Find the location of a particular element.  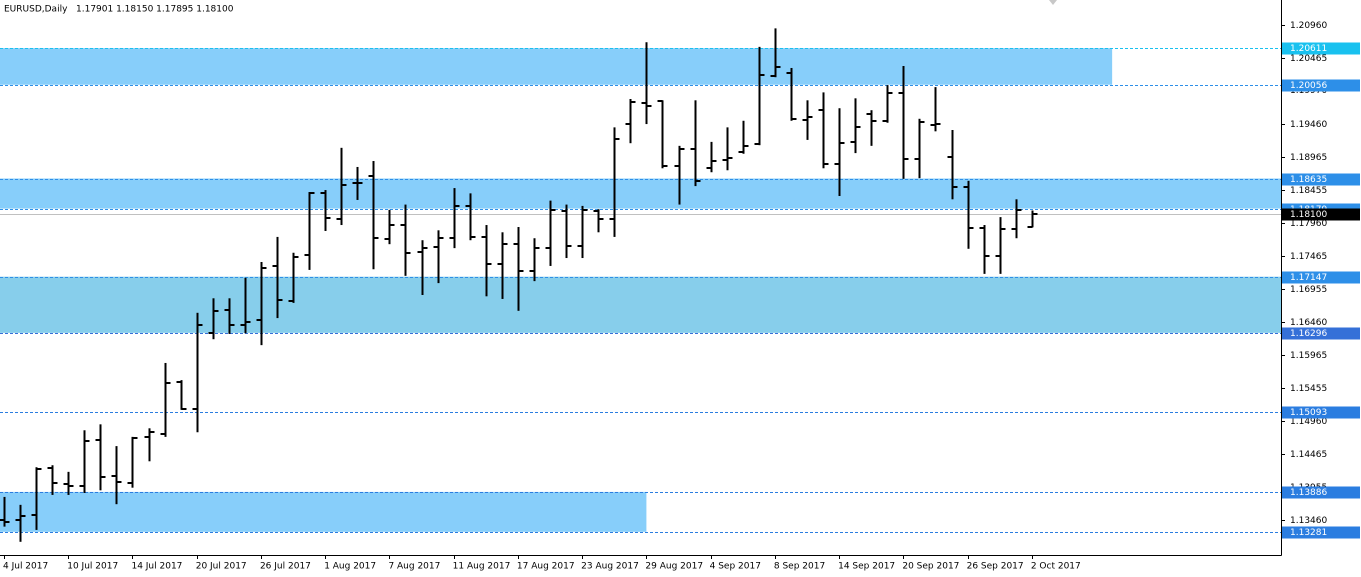

x-tick-label: 23 Aug 2017 is located at coordinates (610, 567).